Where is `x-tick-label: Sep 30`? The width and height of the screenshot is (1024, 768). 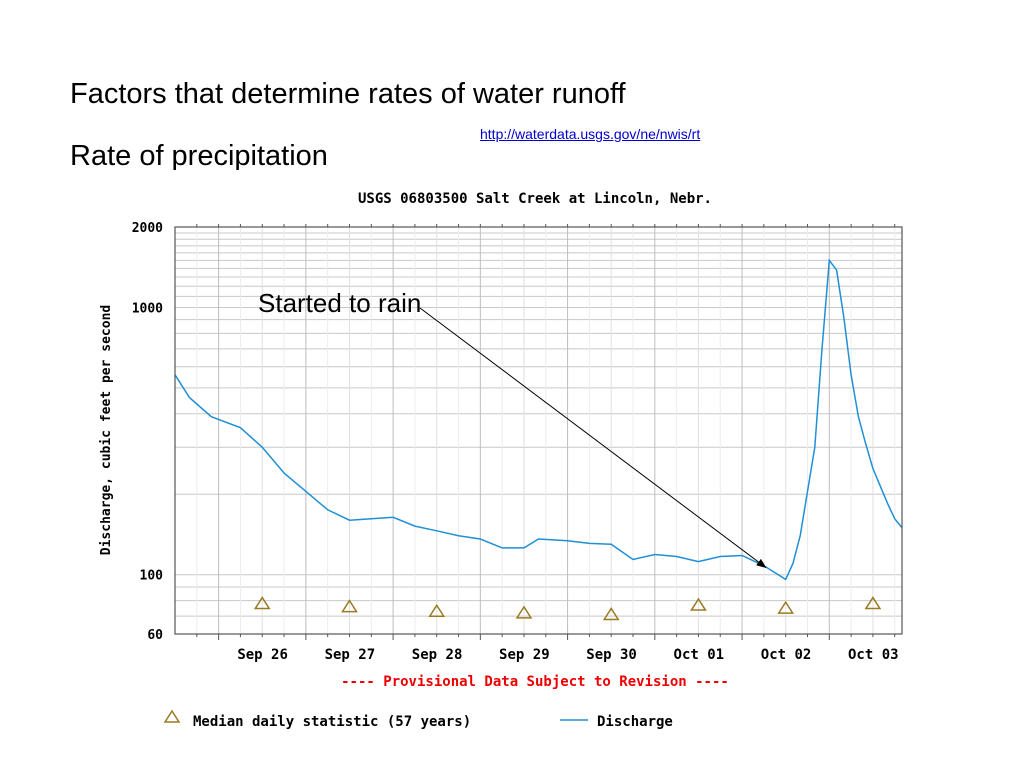 x-tick-label: Sep 30 is located at coordinates (611, 655).